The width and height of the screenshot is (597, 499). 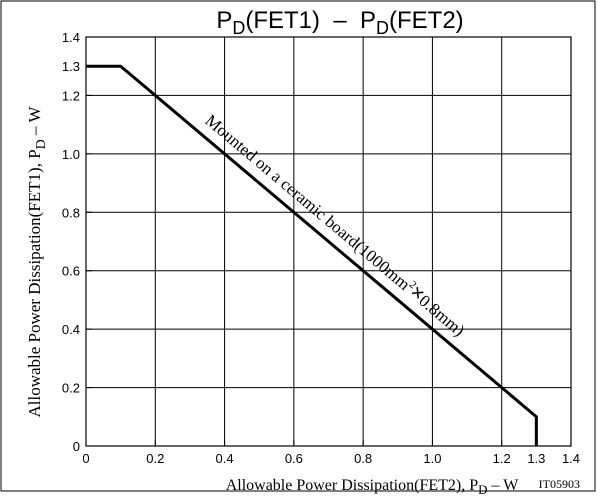 What do you see at coordinates (426, 20) in the screenshot?
I see `title-end: (FET2)` at bounding box center [426, 20].